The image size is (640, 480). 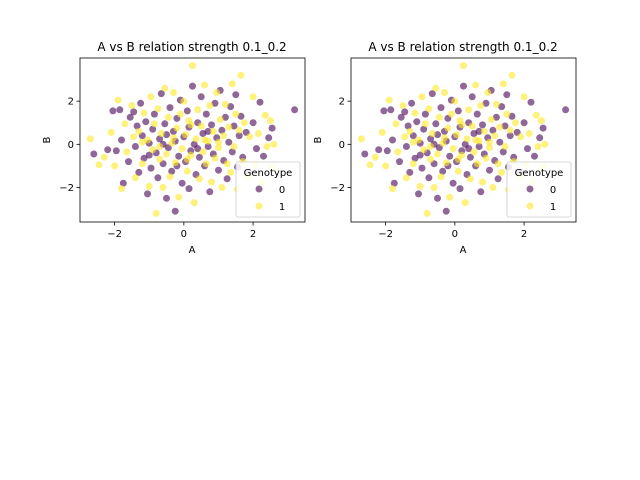 I want to click on chart-title: A vs B relation strength 0.1_0.2, so click(x=462, y=47).